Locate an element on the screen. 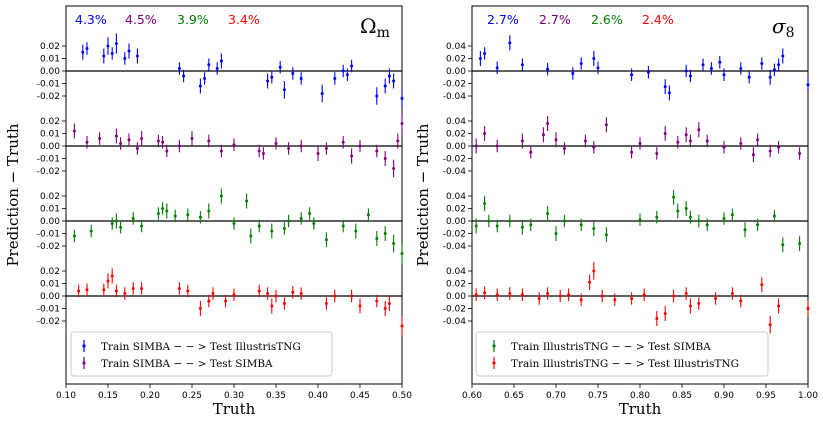 The image size is (823, 425). right-xtick-label: 0.60 is located at coordinates (472, 396).